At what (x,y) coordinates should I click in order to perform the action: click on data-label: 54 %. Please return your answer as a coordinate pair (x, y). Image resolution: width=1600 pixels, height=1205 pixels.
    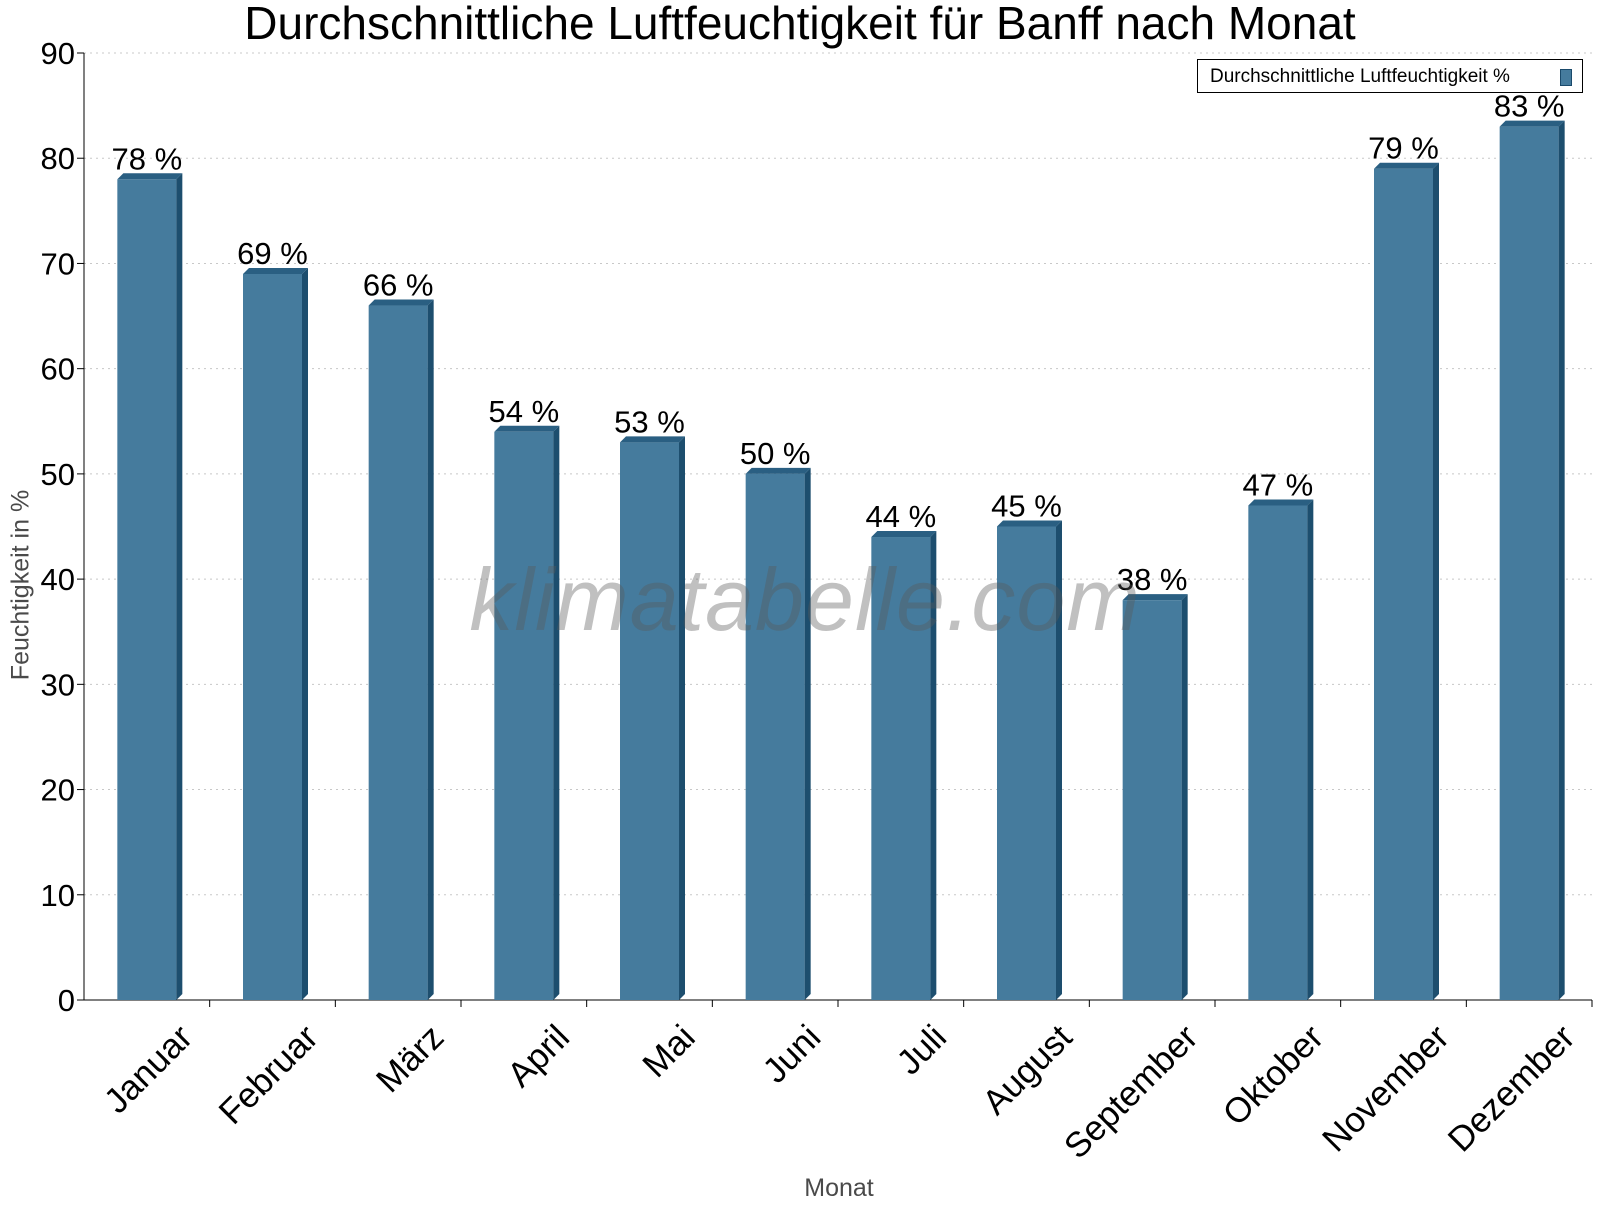
    Looking at the image, I should click on (523, 411).